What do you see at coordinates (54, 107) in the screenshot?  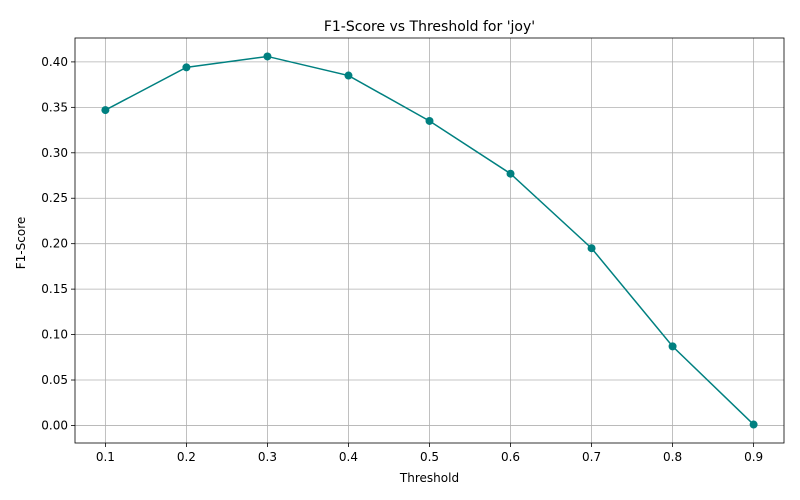 I see `y-tick-label: 0.35` at bounding box center [54, 107].